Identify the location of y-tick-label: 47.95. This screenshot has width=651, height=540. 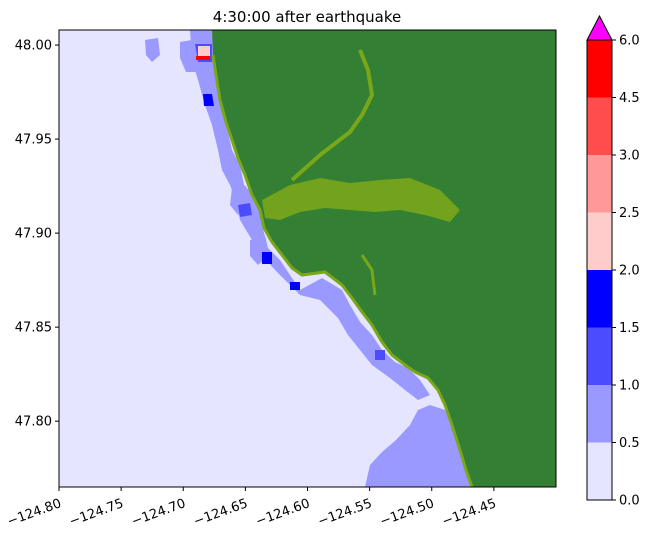
(33, 140).